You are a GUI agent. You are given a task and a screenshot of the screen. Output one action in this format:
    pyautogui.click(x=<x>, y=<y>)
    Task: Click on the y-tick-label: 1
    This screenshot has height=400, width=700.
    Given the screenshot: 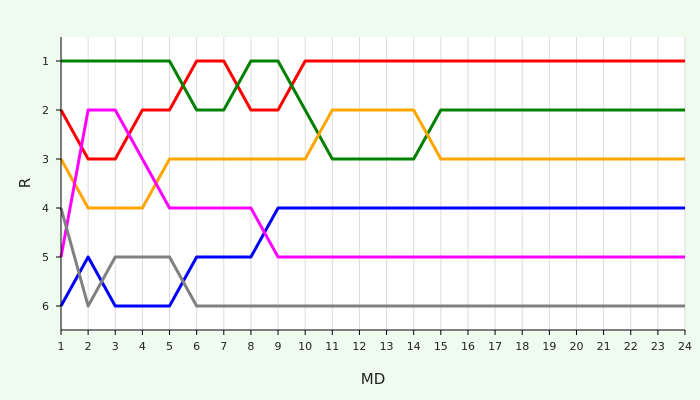 What is the action you would take?
    pyautogui.click(x=45, y=61)
    